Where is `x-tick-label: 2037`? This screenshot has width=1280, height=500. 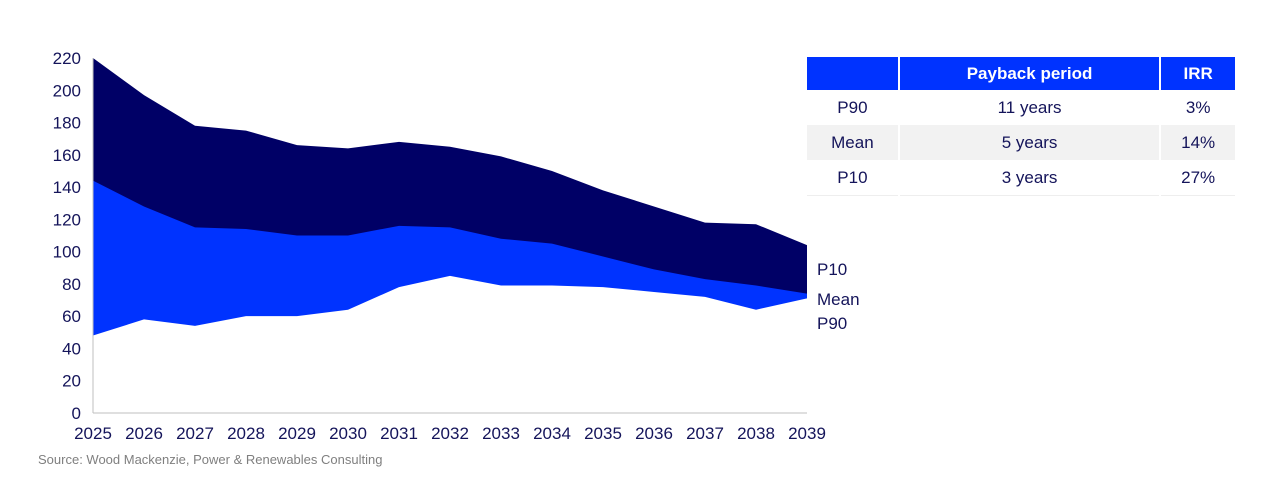 x-tick-label: 2037 is located at coordinates (705, 433).